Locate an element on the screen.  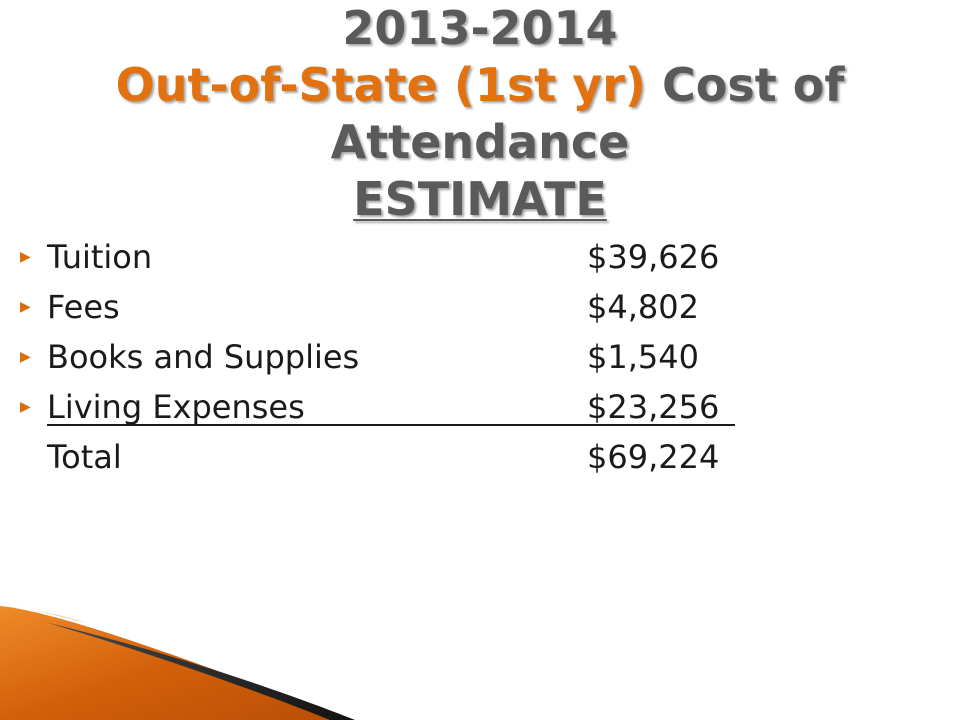
orange-swoosh-shape is located at coordinates (175, 663).